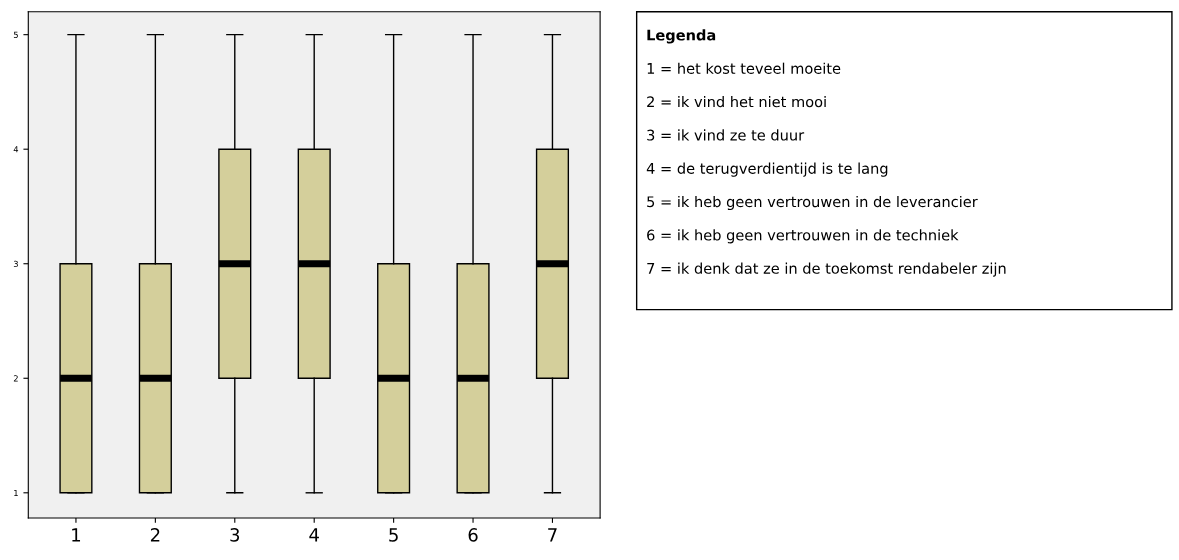 The image size is (1179, 560). I want to click on x-tick-label: 4, so click(314, 535).